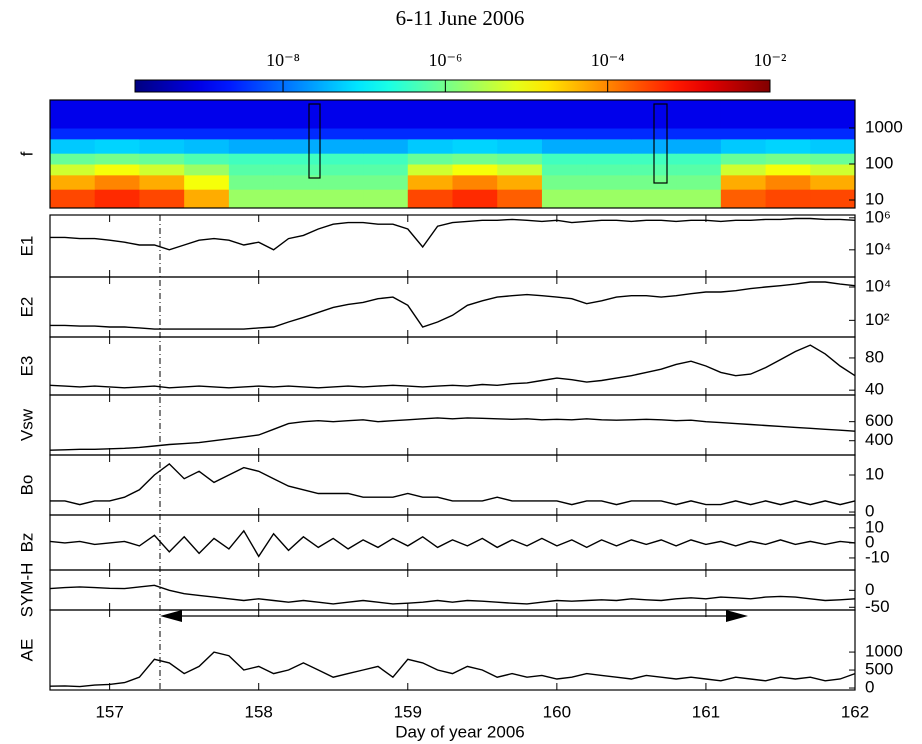 This screenshot has height=744, width=922. What do you see at coordinates (452, 86) in the screenshot?
I see `colorbar` at bounding box center [452, 86].